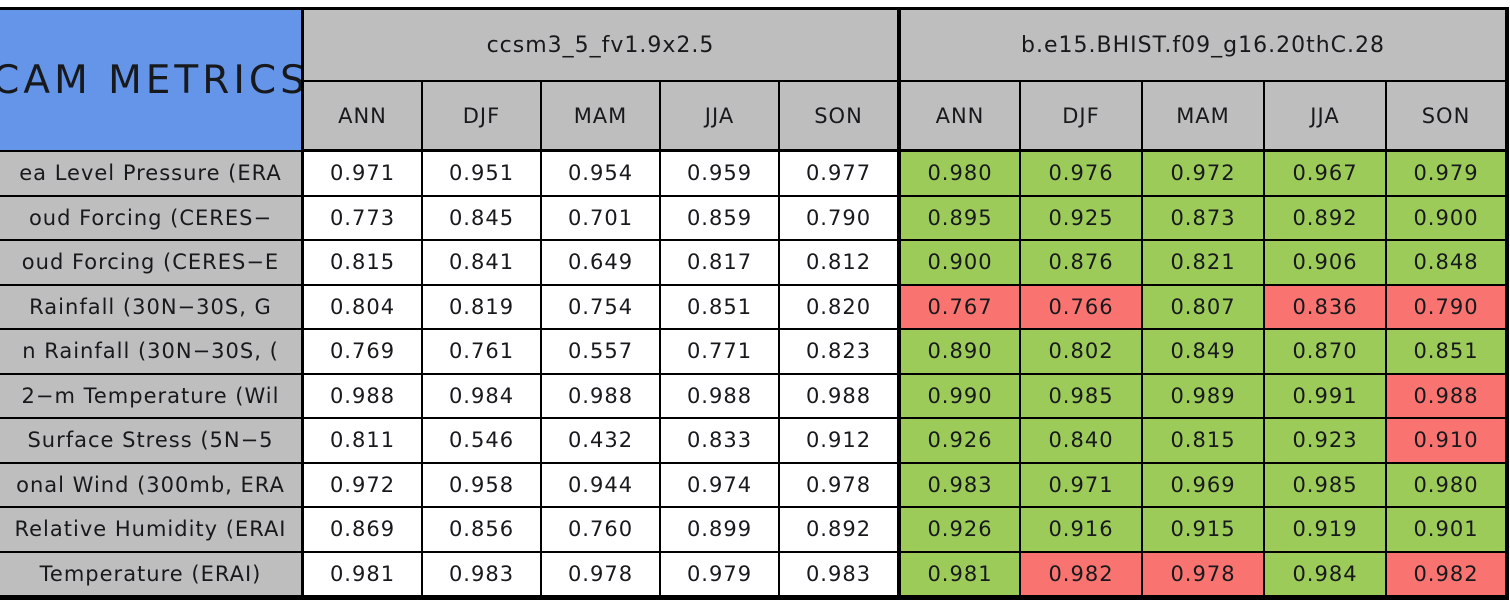 This screenshot has height=611, width=1510. What do you see at coordinates (601, 352) in the screenshot?
I see `metric-cell: 0.557` at bounding box center [601, 352].